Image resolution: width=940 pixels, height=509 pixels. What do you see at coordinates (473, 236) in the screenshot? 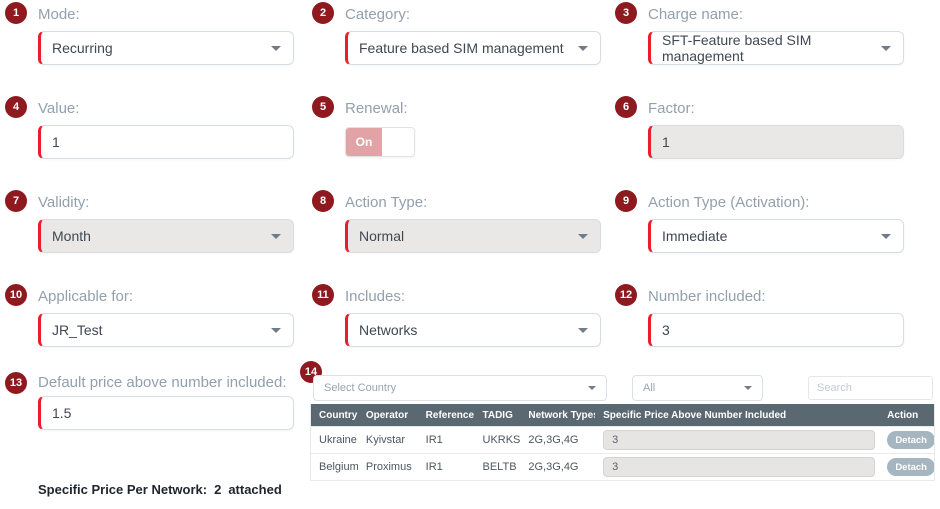
I see `action-type-select: Normal` at bounding box center [473, 236].